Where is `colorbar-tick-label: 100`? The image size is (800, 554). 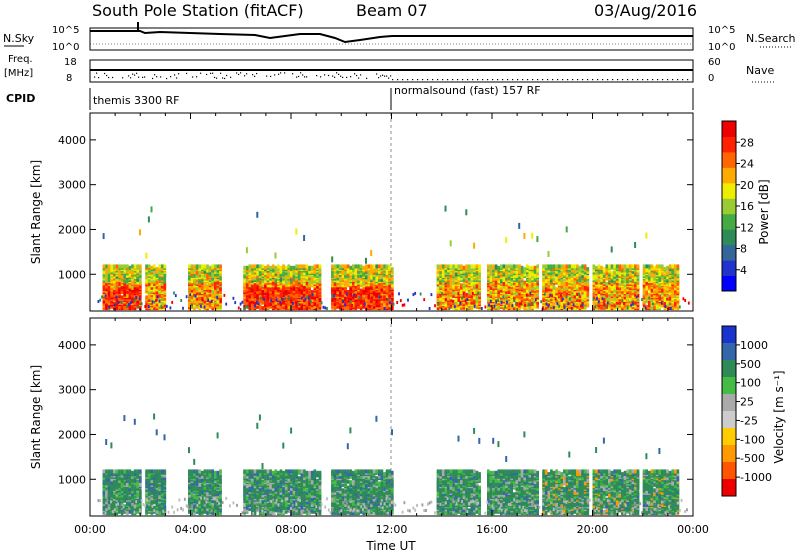 colorbar-tick-label: 100 is located at coordinates (750, 383).